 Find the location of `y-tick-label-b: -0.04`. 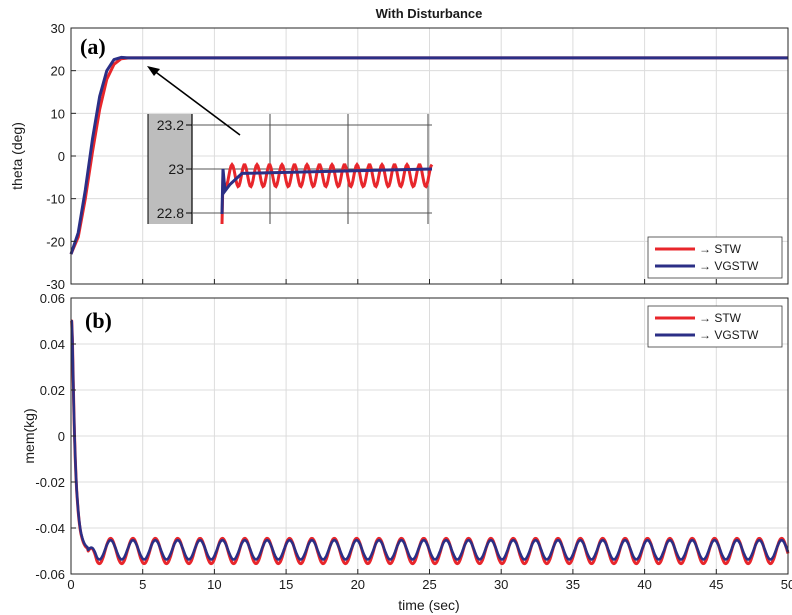

y-tick-label-b: -0.04 is located at coordinates (50, 528).